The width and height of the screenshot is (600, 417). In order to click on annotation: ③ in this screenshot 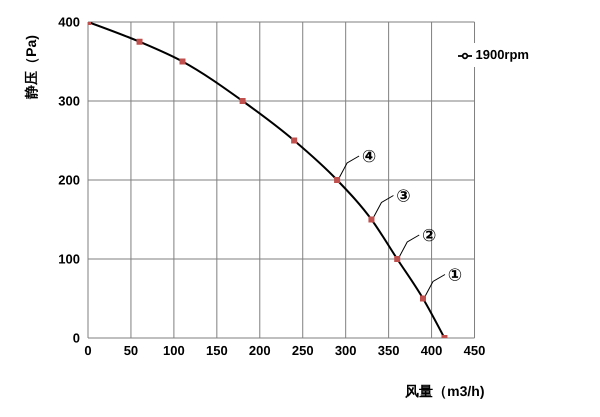, I will do `click(403, 196)`.